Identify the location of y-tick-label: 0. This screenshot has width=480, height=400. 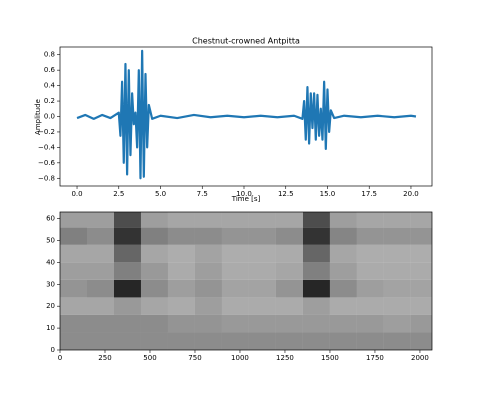
(53, 350).